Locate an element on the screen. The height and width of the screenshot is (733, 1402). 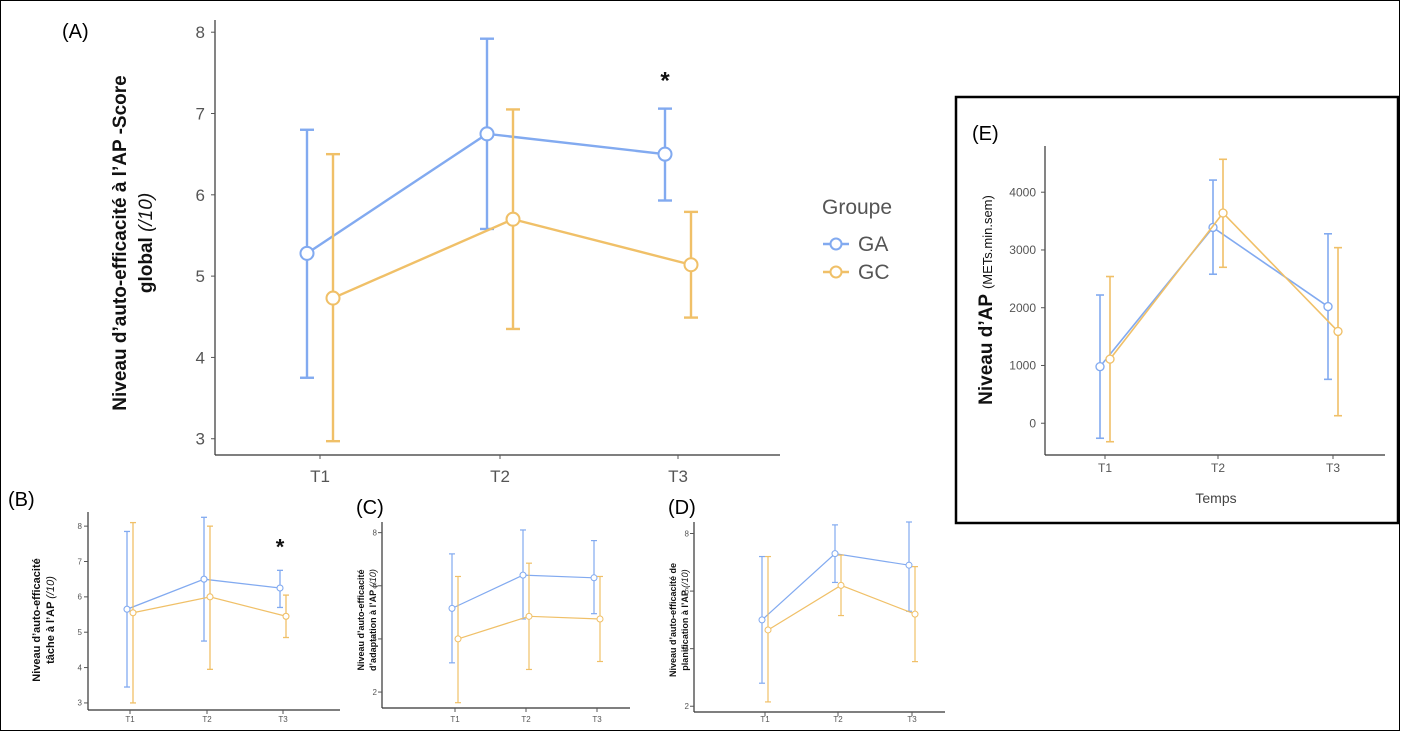
panel-d-ytick-label: 4 is located at coordinates (687, 648).